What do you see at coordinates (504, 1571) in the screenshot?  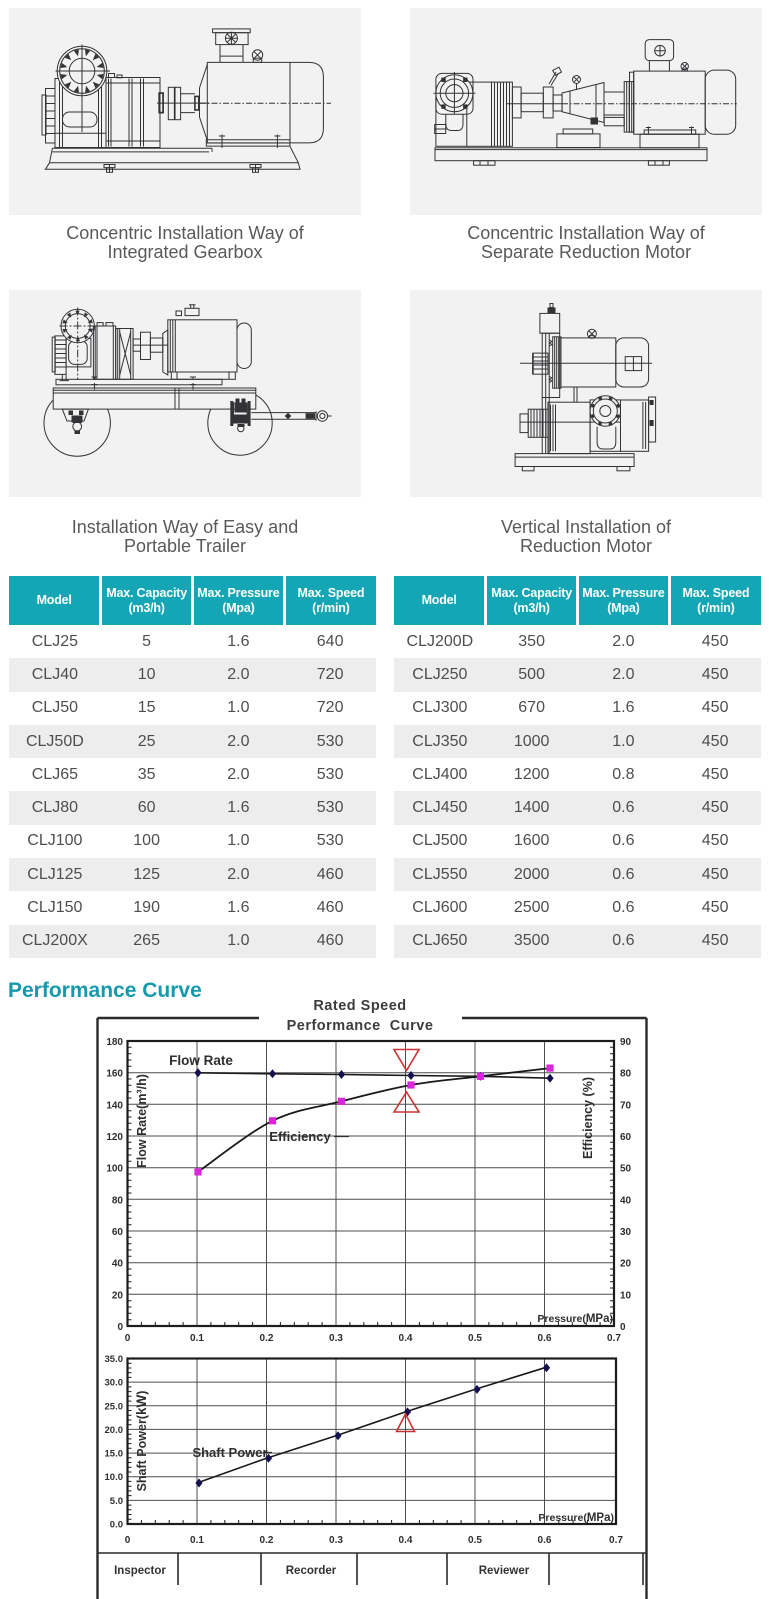 I see `svg-text: Reviewer` at bounding box center [504, 1571].